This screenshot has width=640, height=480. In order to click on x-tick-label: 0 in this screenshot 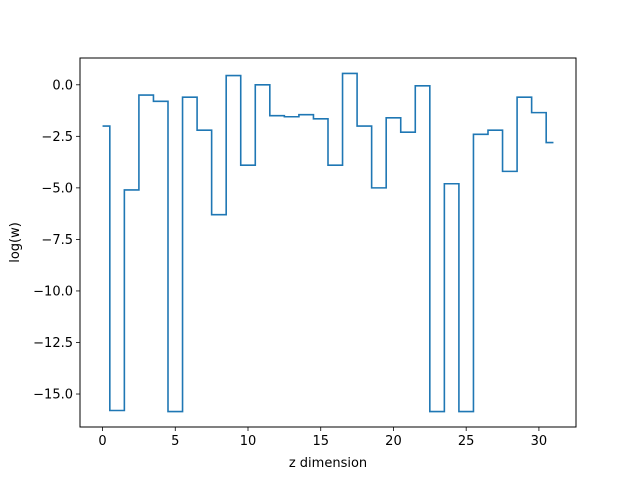, I will do `click(102, 441)`.